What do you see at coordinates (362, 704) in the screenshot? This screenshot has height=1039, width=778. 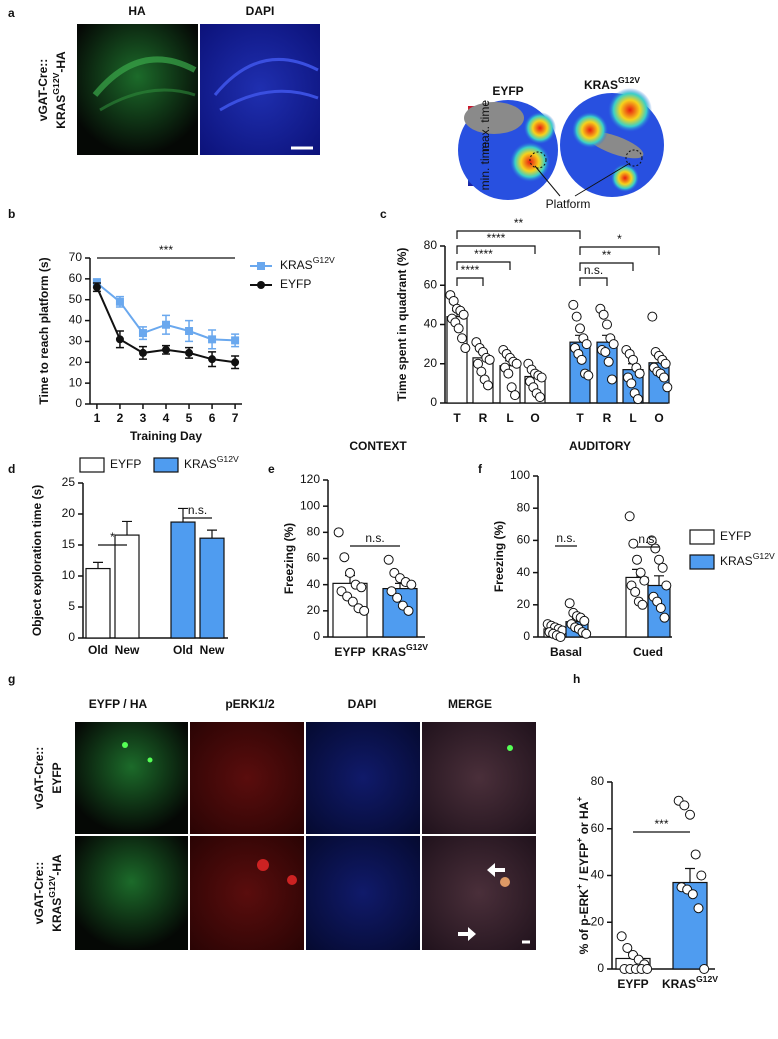 I see `column-title: DAPI` at bounding box center [362, 704].